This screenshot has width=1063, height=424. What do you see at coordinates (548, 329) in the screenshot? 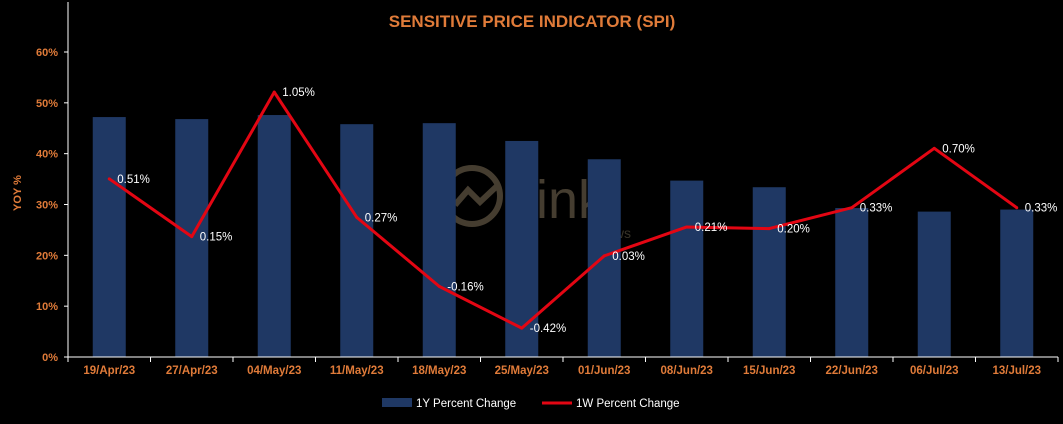
I see `data-label: -0.42%` at bounding box center [548, 329].